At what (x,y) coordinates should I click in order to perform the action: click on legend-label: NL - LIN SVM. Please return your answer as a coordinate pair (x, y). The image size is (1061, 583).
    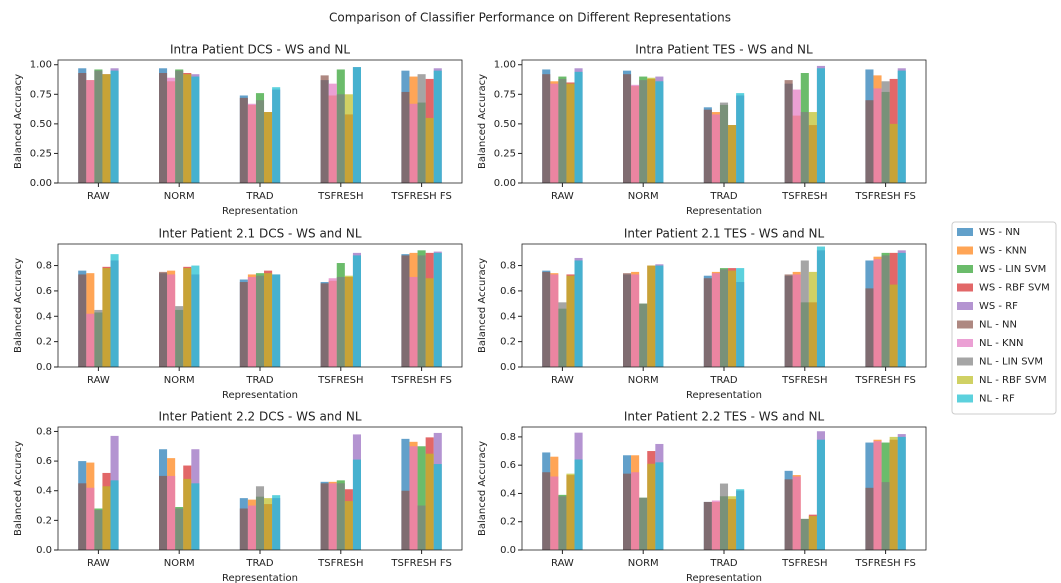
    Looking at the image, I should click on (1011, 362).